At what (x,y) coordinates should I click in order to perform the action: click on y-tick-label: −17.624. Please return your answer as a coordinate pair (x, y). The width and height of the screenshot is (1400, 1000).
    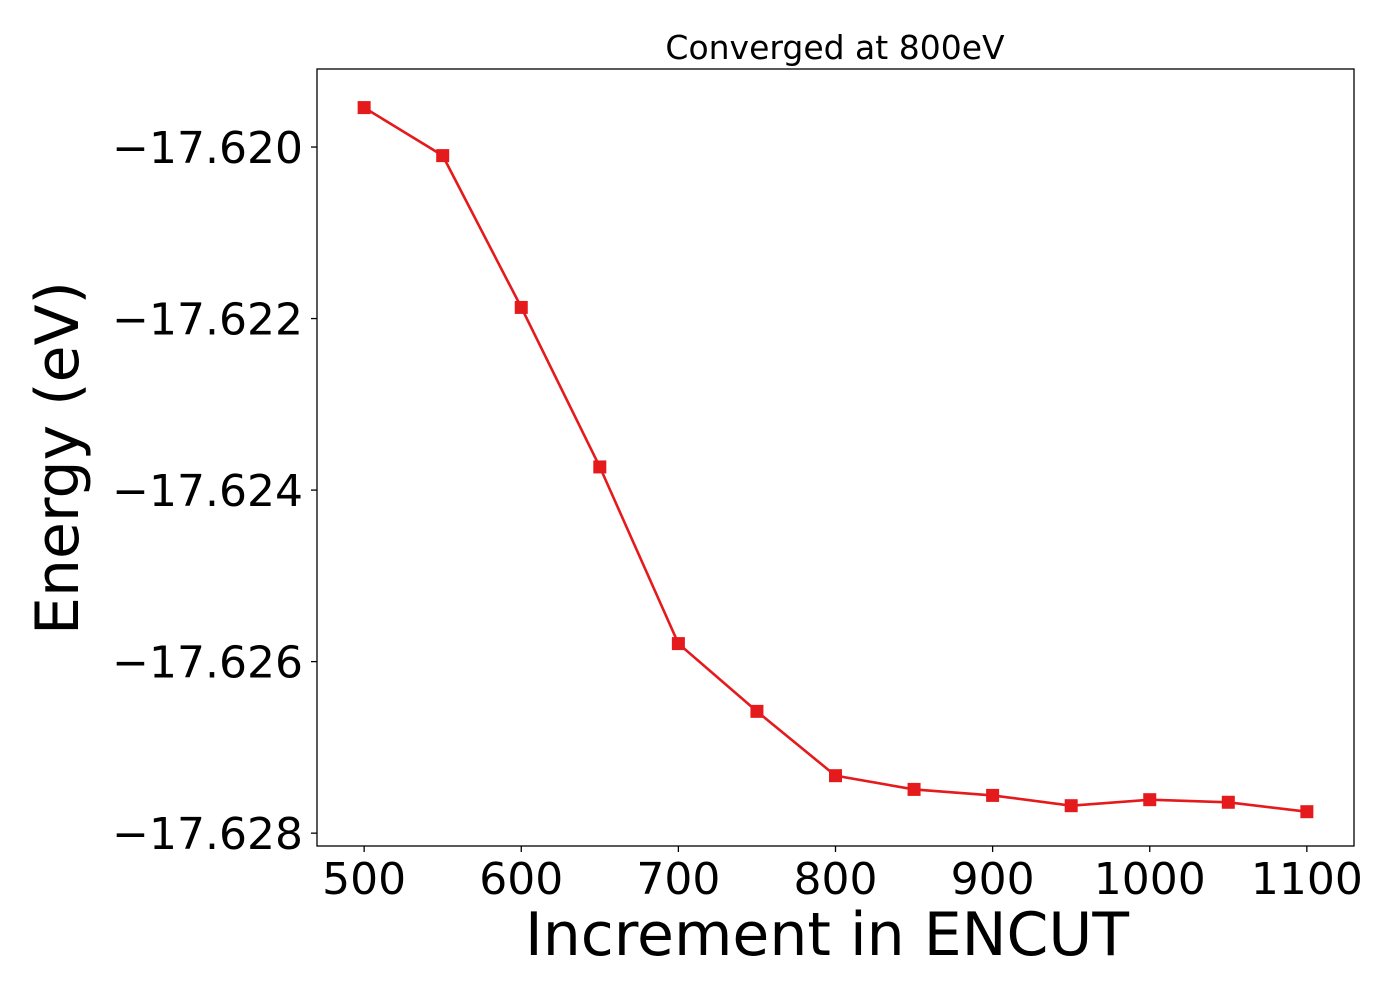
    Looking at the image, I should click on (207, 491).